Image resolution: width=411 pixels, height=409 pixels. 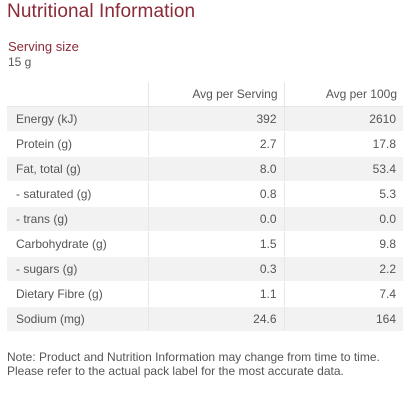 I want to click on nutrient-label: Energy (kJ), so click(x=78, y=119).